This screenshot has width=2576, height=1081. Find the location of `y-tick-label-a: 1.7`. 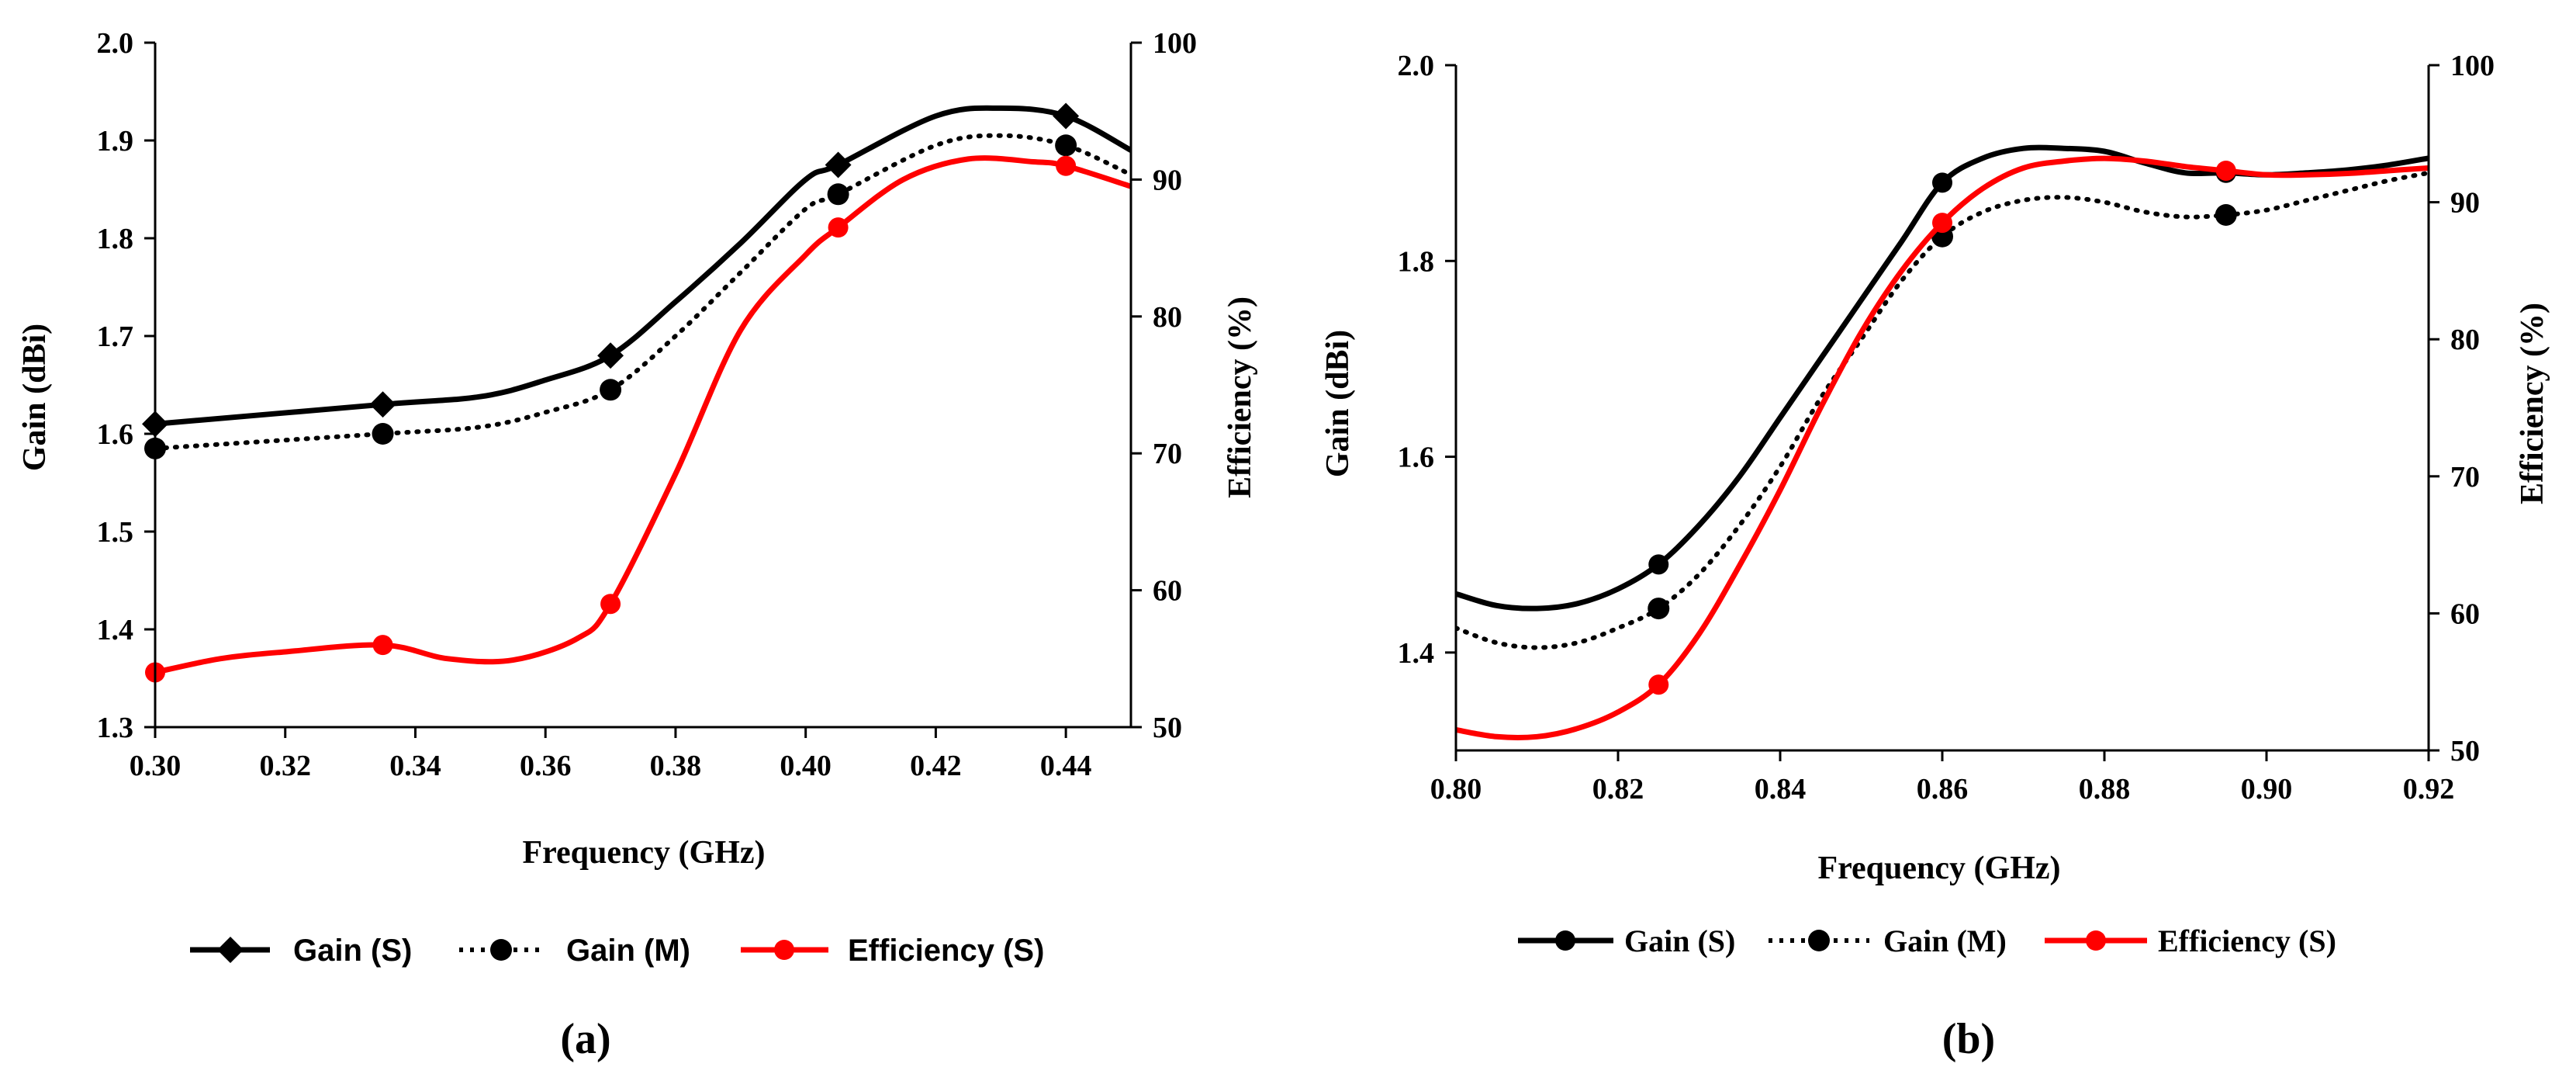

y-tick-label-a: 1.7 is located at coordinates (115, 336).